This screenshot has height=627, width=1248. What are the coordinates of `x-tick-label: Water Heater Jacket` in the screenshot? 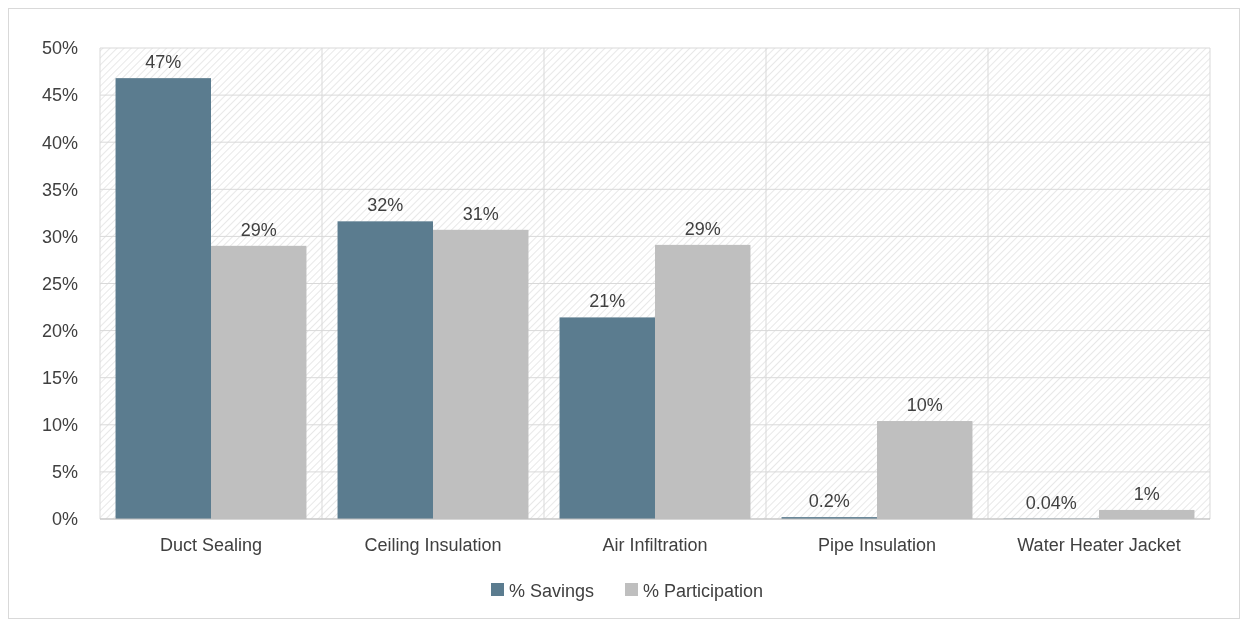 It's located at (1099, 545).